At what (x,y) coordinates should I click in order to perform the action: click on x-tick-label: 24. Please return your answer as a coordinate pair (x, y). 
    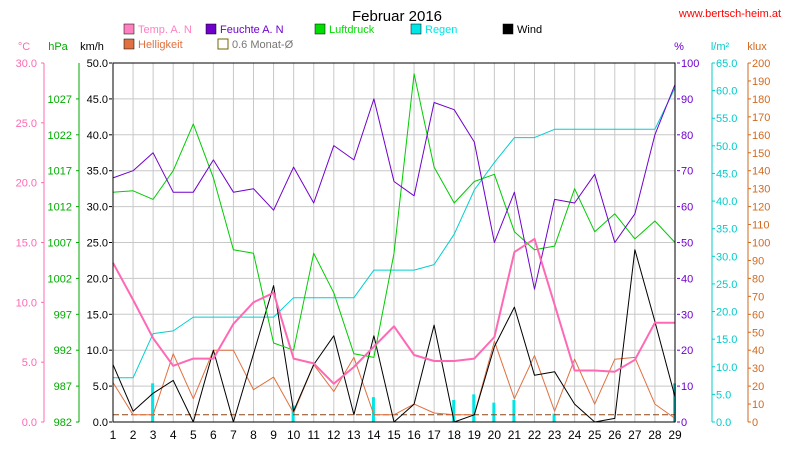
    Looking at the image, I should click on (575, 435).